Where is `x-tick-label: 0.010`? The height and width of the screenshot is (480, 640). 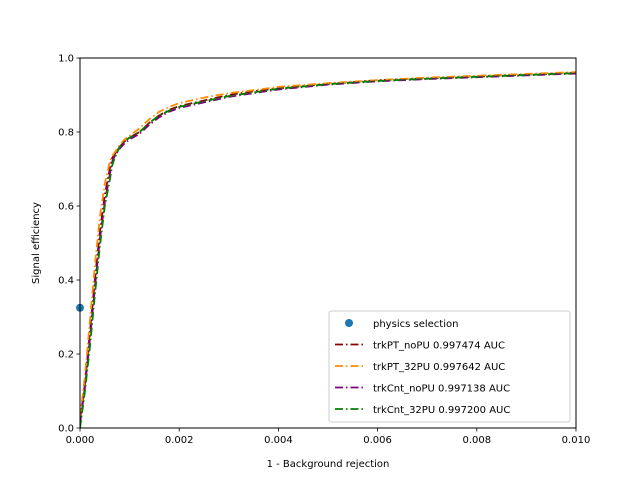
x-tick-label: 0.010 is located at coordinates (576, 440).